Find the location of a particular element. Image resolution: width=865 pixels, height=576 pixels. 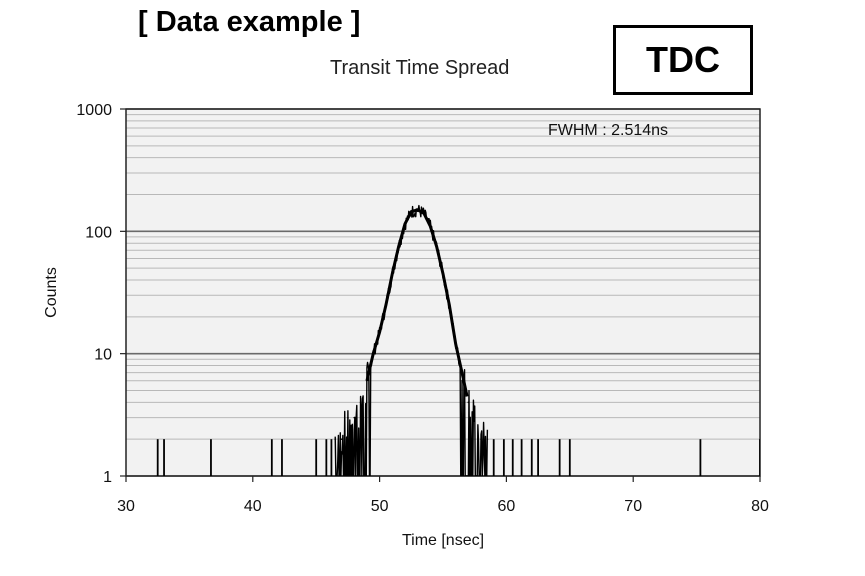

tdc-badge-label: TDC is located at coordinates (683, 59).